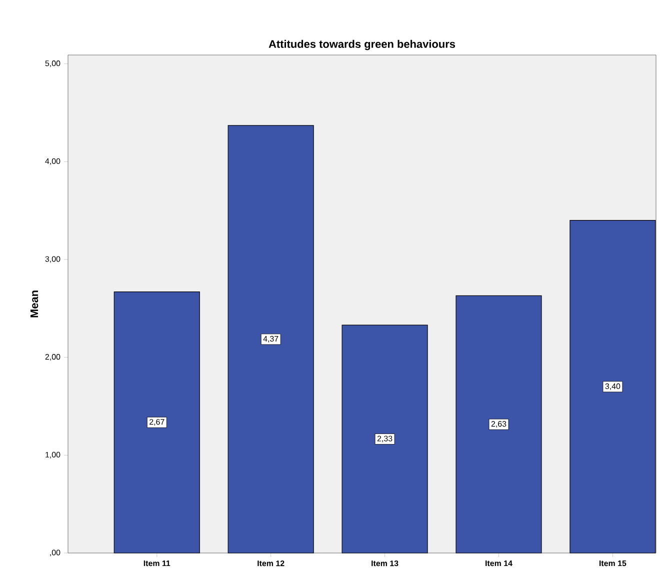 The width and height of the screenshot is (664, 584). What do you see at coordinates (34, 304) in the screenshot?
I see `y-axis-title: Mean` at bounding box center [34, 304].